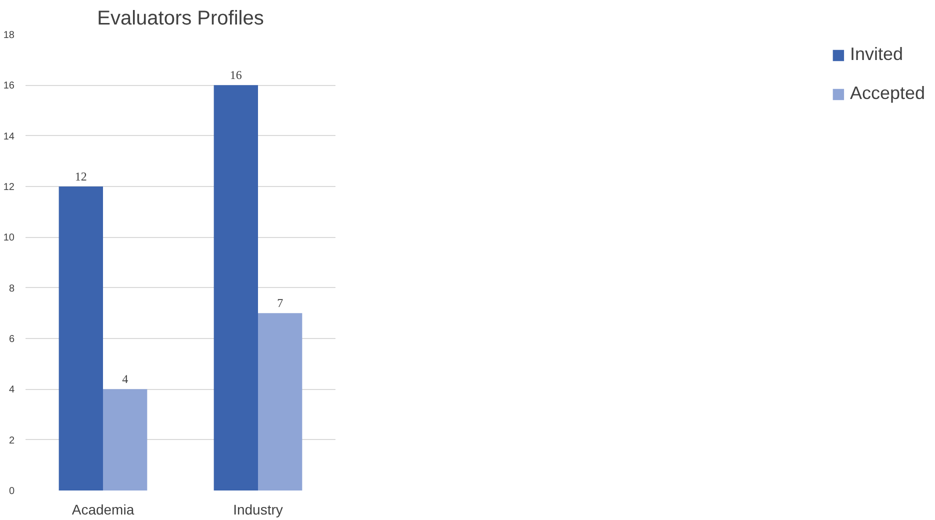 The image size is (935, 520). Describe the element at coordinates (9, 136) in the screenshot. I see `y-tick-label: 14` at that location.